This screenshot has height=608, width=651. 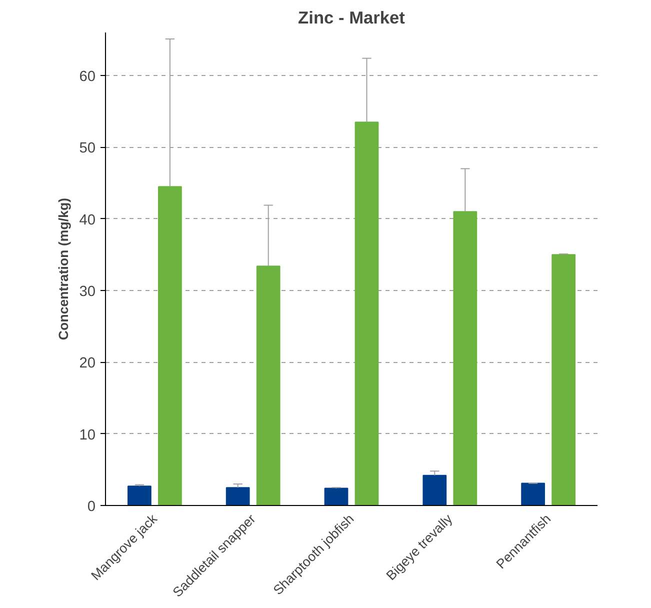 I want to click on y-tick-label: 20, so click(x=87, y=364).